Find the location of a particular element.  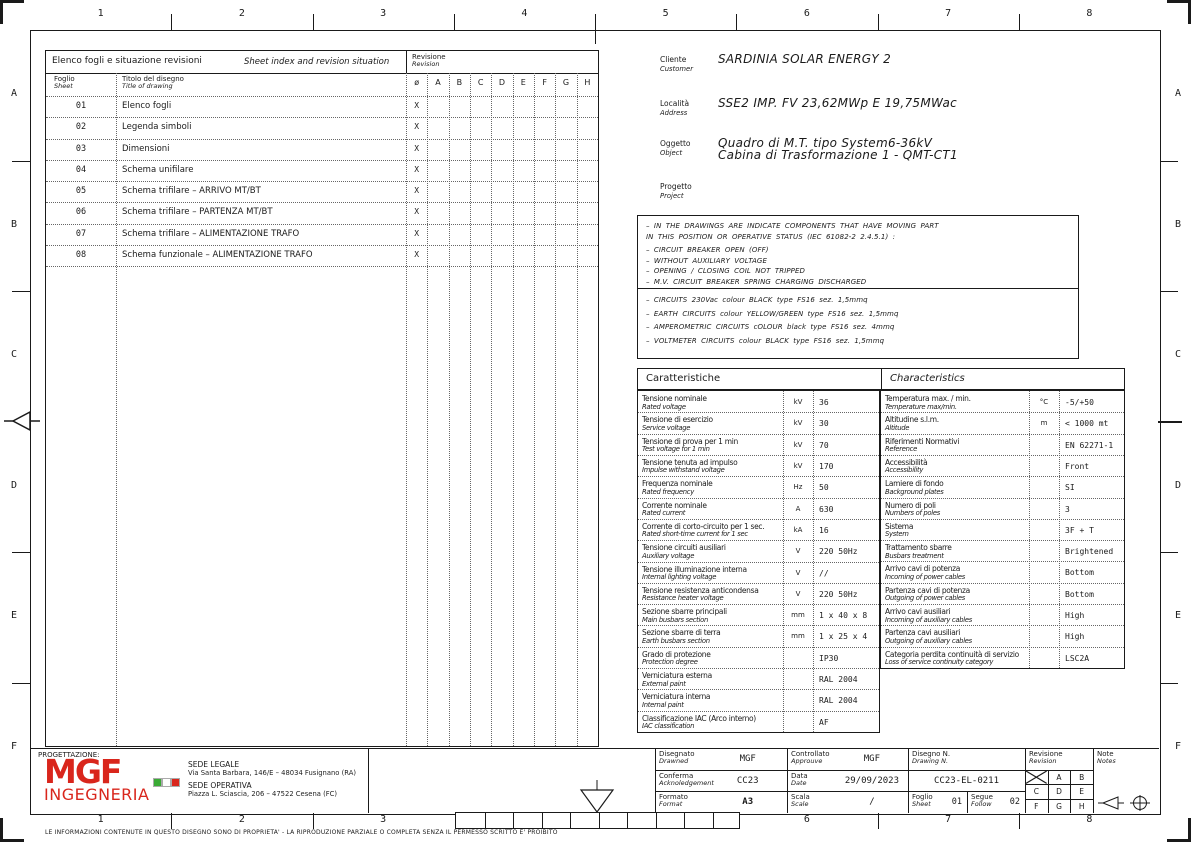

characteristics-right-label-en: Loss of service continuity category is located at coordinates (939, 662).